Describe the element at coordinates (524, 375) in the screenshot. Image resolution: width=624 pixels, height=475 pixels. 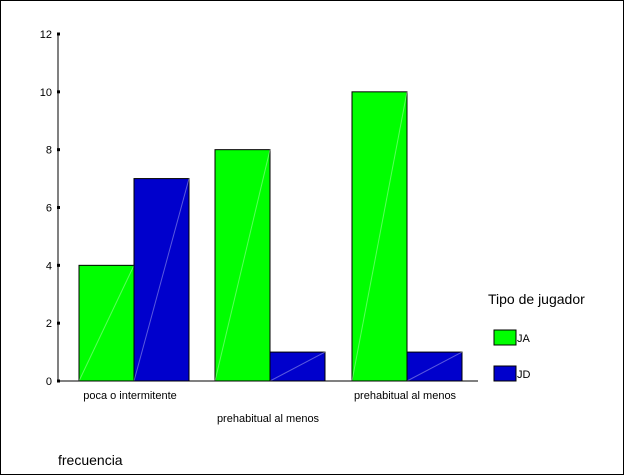
I see `legend-label-jd: JD` at that location.